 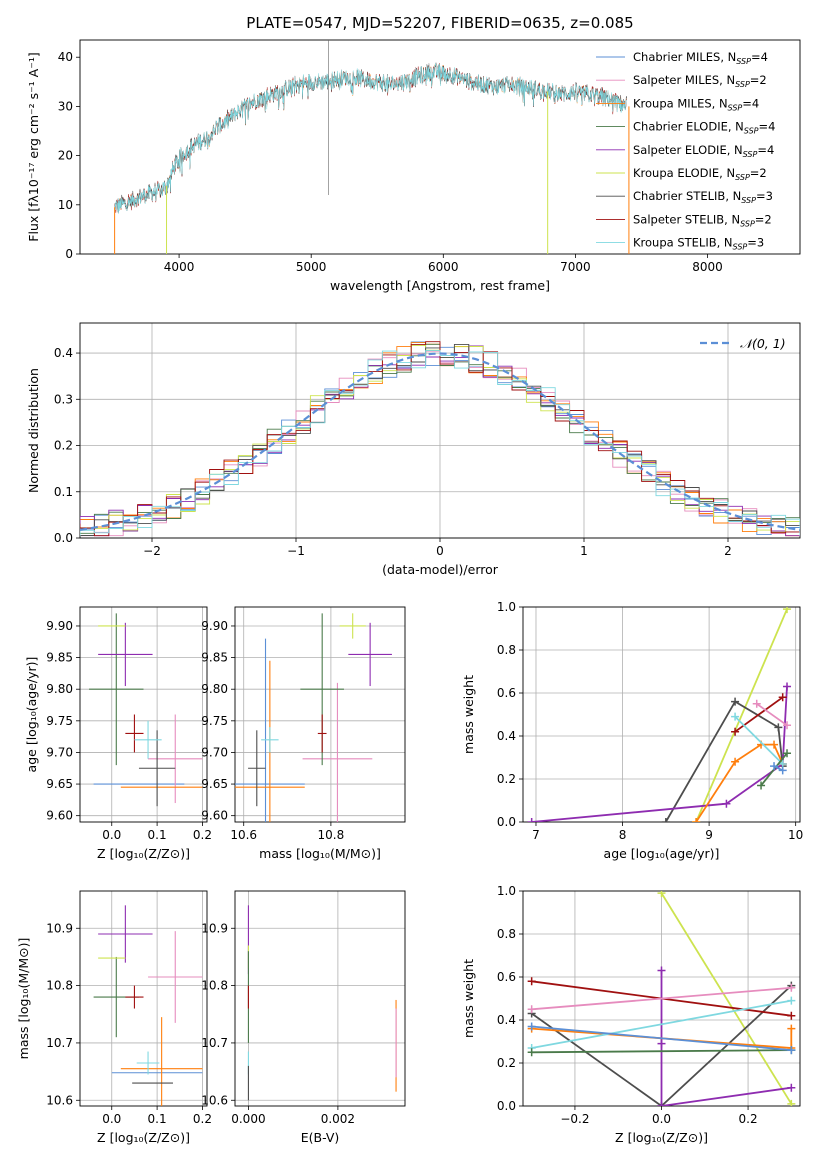 I want to click on tick-label-y: 0.0, so click(x=506, y=822).